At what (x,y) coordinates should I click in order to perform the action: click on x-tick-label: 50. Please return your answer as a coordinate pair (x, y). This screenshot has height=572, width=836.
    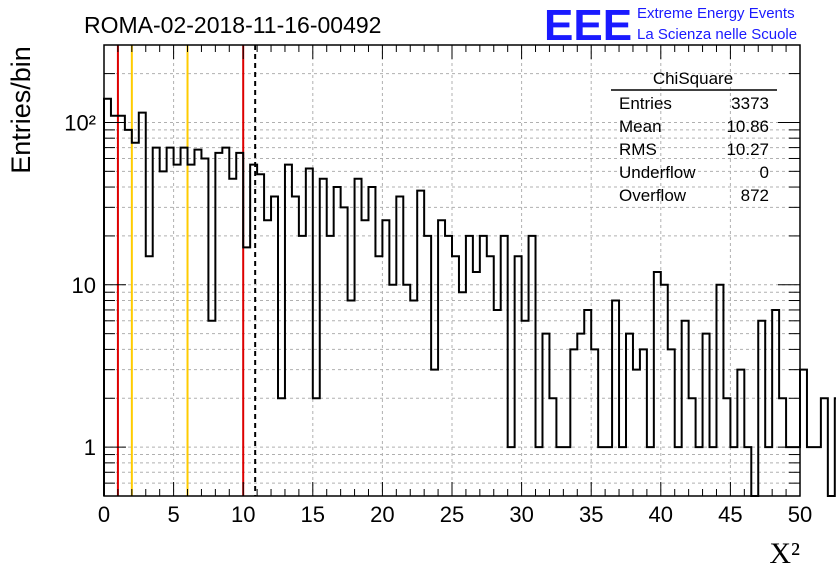
    Looking at the image, I should click on (800, 514).